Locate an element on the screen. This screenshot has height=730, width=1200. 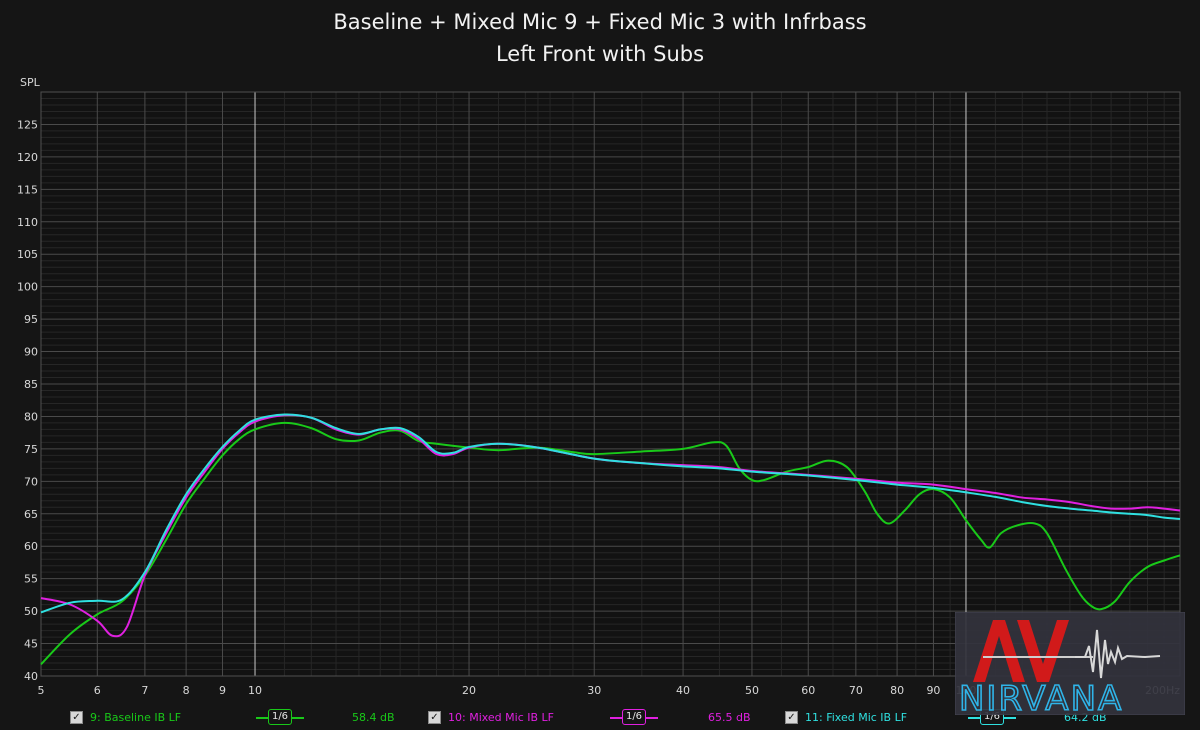
y-tick-label: 70 is located at coordinates (31, 481).